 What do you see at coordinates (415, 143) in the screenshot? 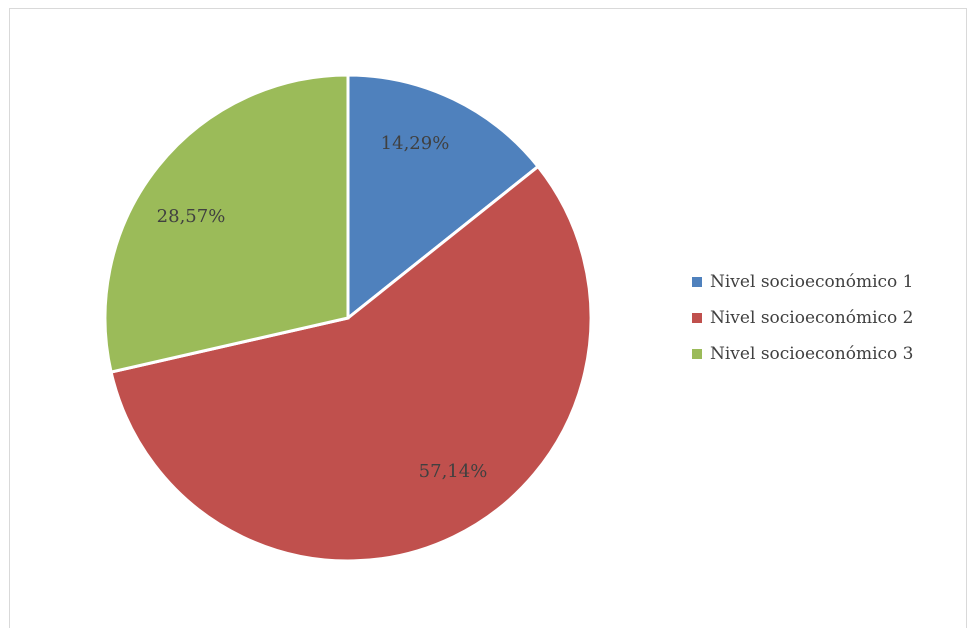
I see `data-label-1: 14,29%` at bounding box center [415, 143].